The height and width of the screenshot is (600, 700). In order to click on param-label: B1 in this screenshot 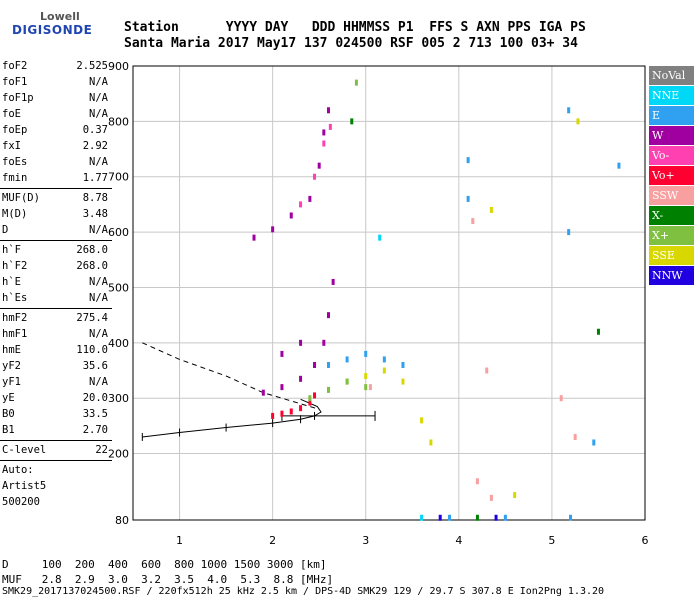, I will do `click(8, 430)`.